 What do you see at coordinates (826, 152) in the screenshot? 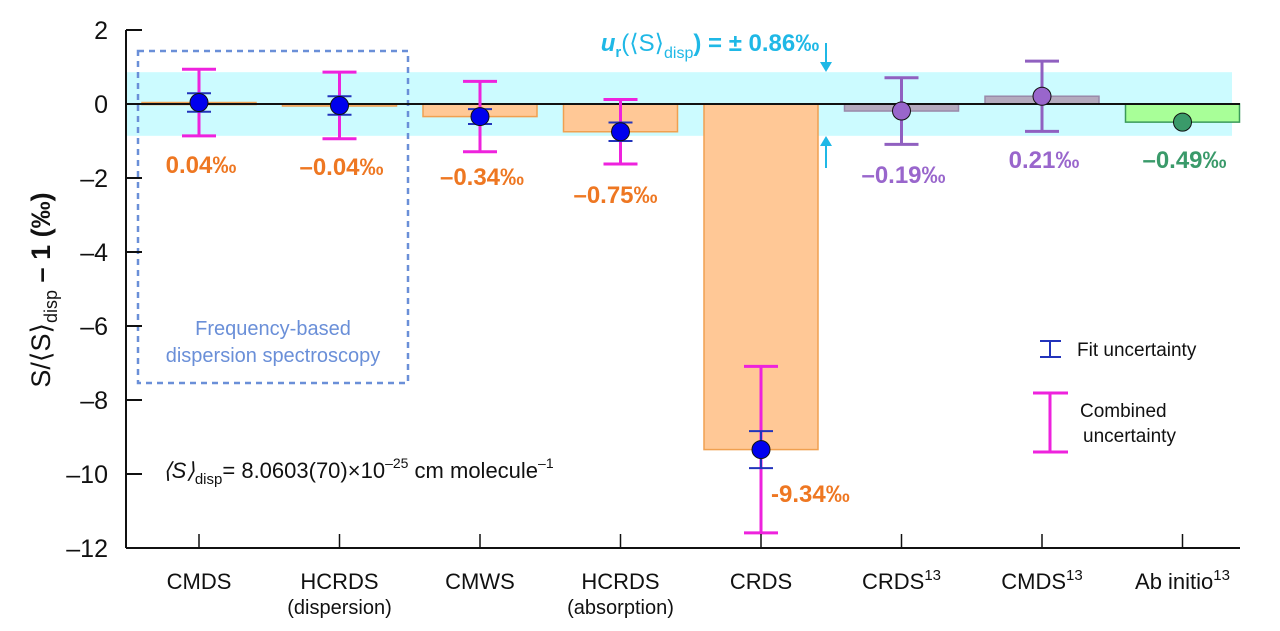
I see `band-arrow-up-icon` at bounding box center [826, 152].